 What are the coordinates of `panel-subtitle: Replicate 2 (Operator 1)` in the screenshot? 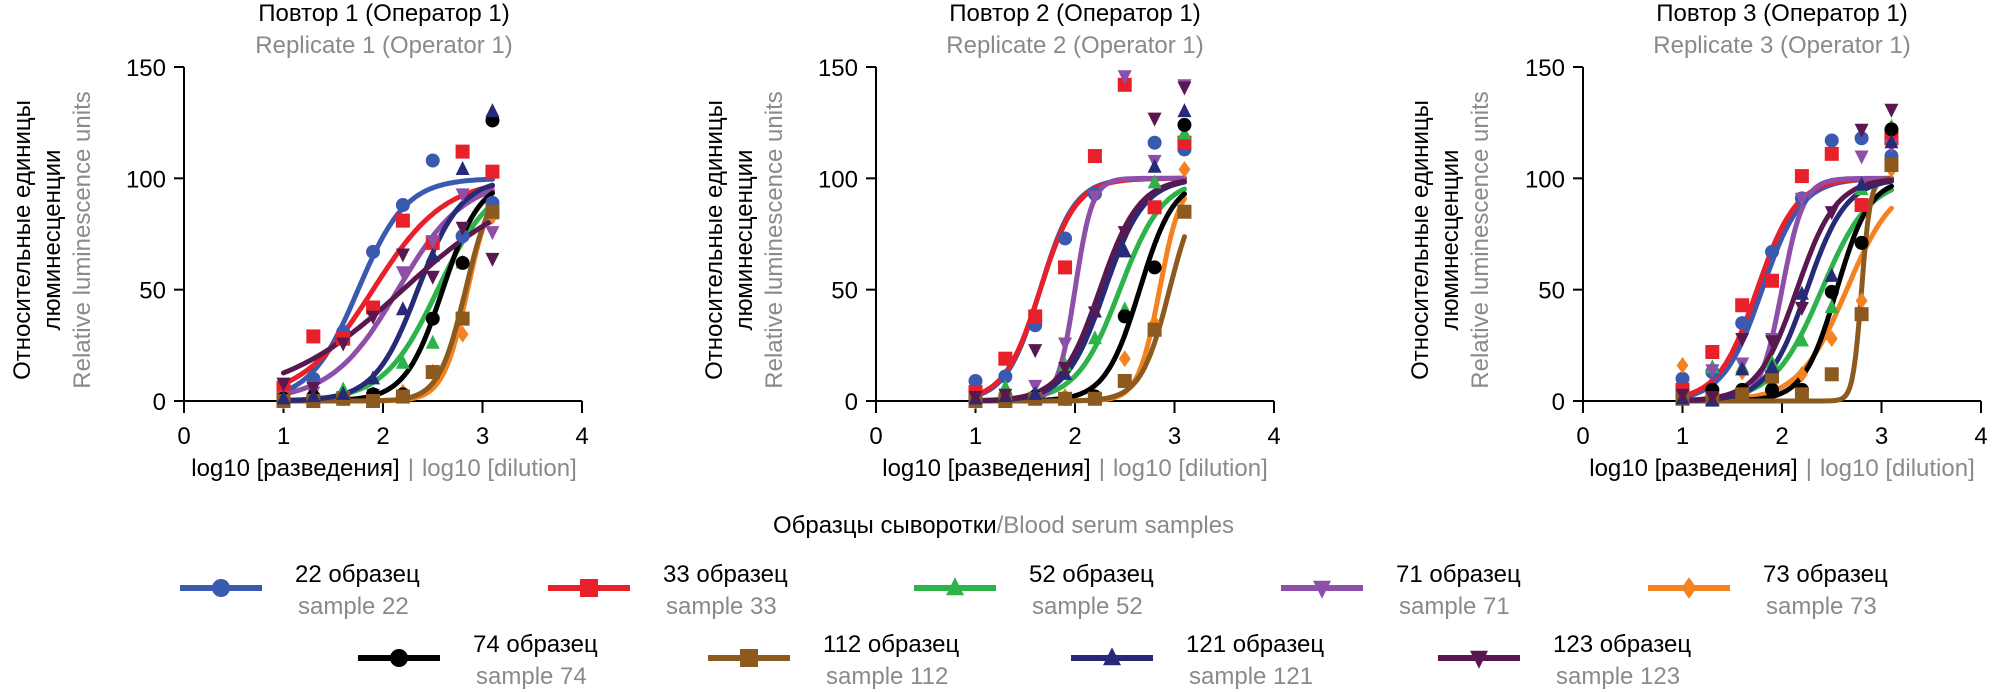 It's located at (1074, 45).